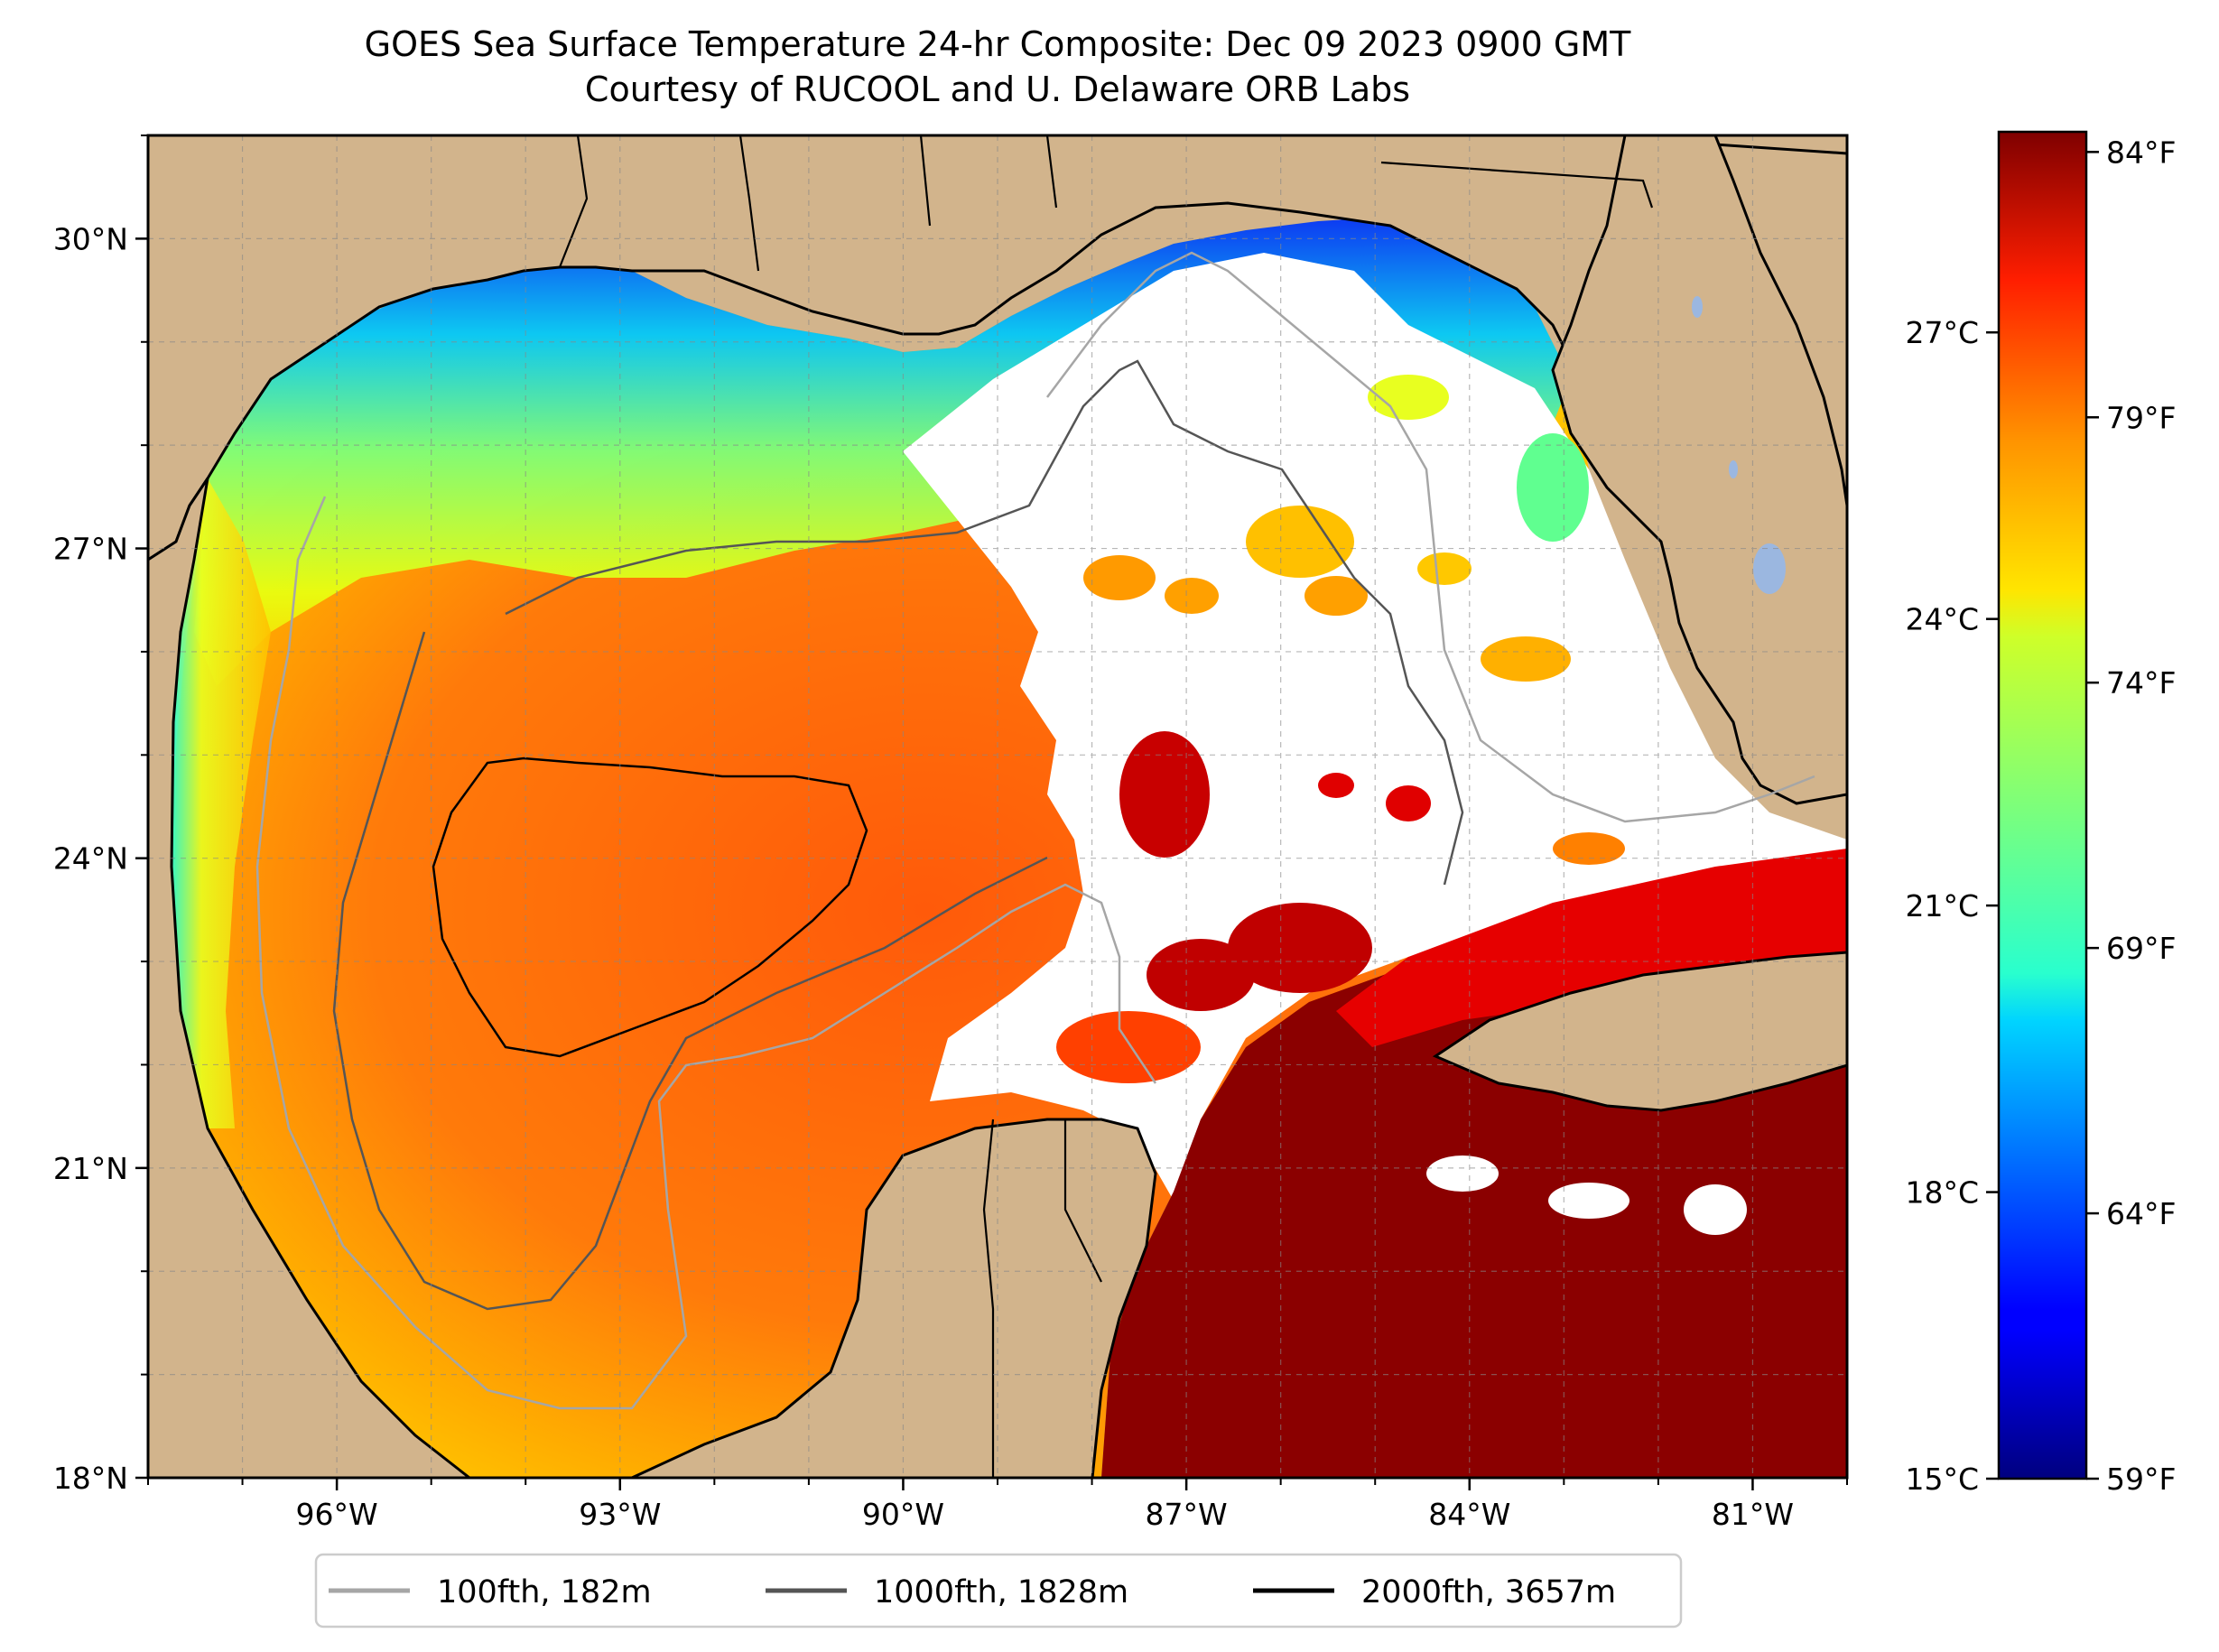  What do you see at coordinates (2042, 805) in the screenshot?
I see `colorbar` at bounding box center [2042, 805].